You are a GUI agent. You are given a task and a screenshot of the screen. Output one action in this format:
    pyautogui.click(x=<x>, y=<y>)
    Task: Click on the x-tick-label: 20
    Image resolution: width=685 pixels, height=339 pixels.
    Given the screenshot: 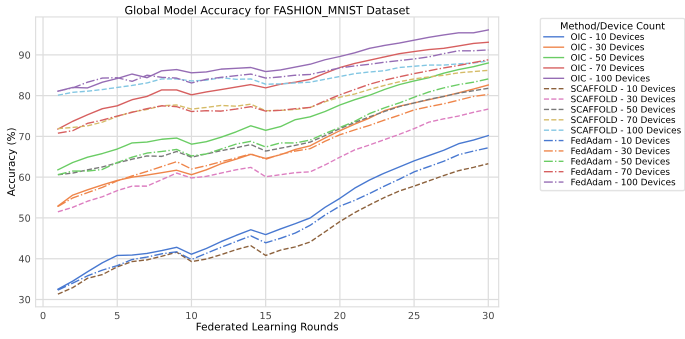 What is the action you would take?
    pyautogui.click(x=340, y=316)
    